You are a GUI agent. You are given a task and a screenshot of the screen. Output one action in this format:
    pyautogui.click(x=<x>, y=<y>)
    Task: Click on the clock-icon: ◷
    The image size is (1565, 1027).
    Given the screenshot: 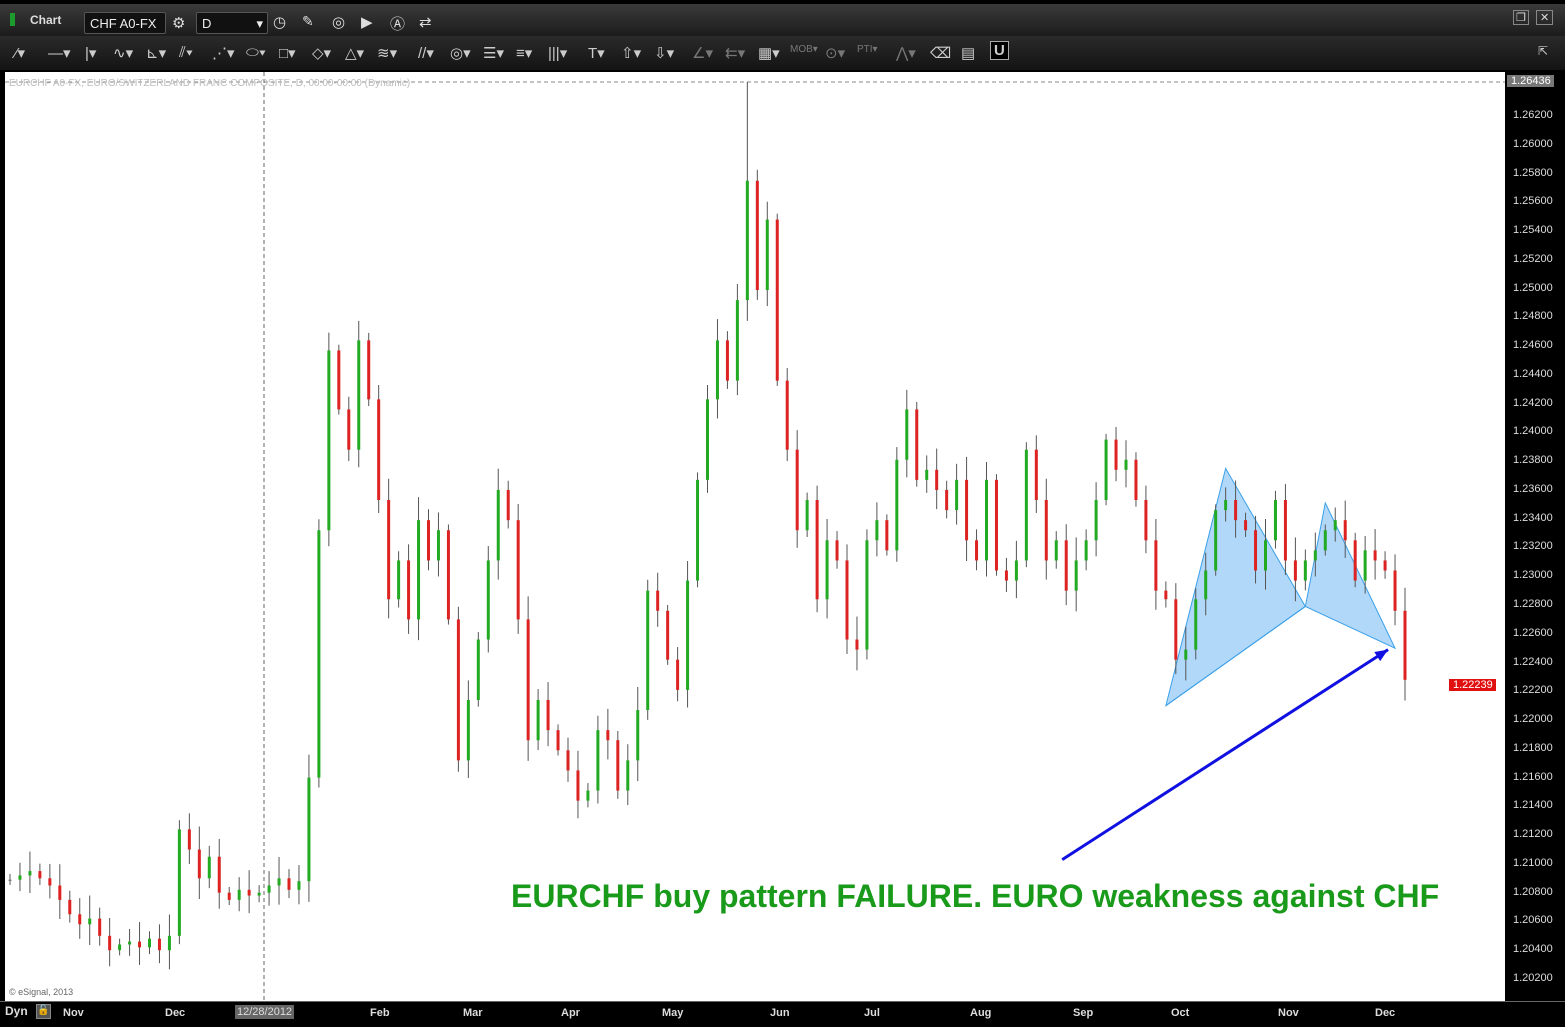 What is the action you would take?
    pyautogui.click(x=280, y=22)
    